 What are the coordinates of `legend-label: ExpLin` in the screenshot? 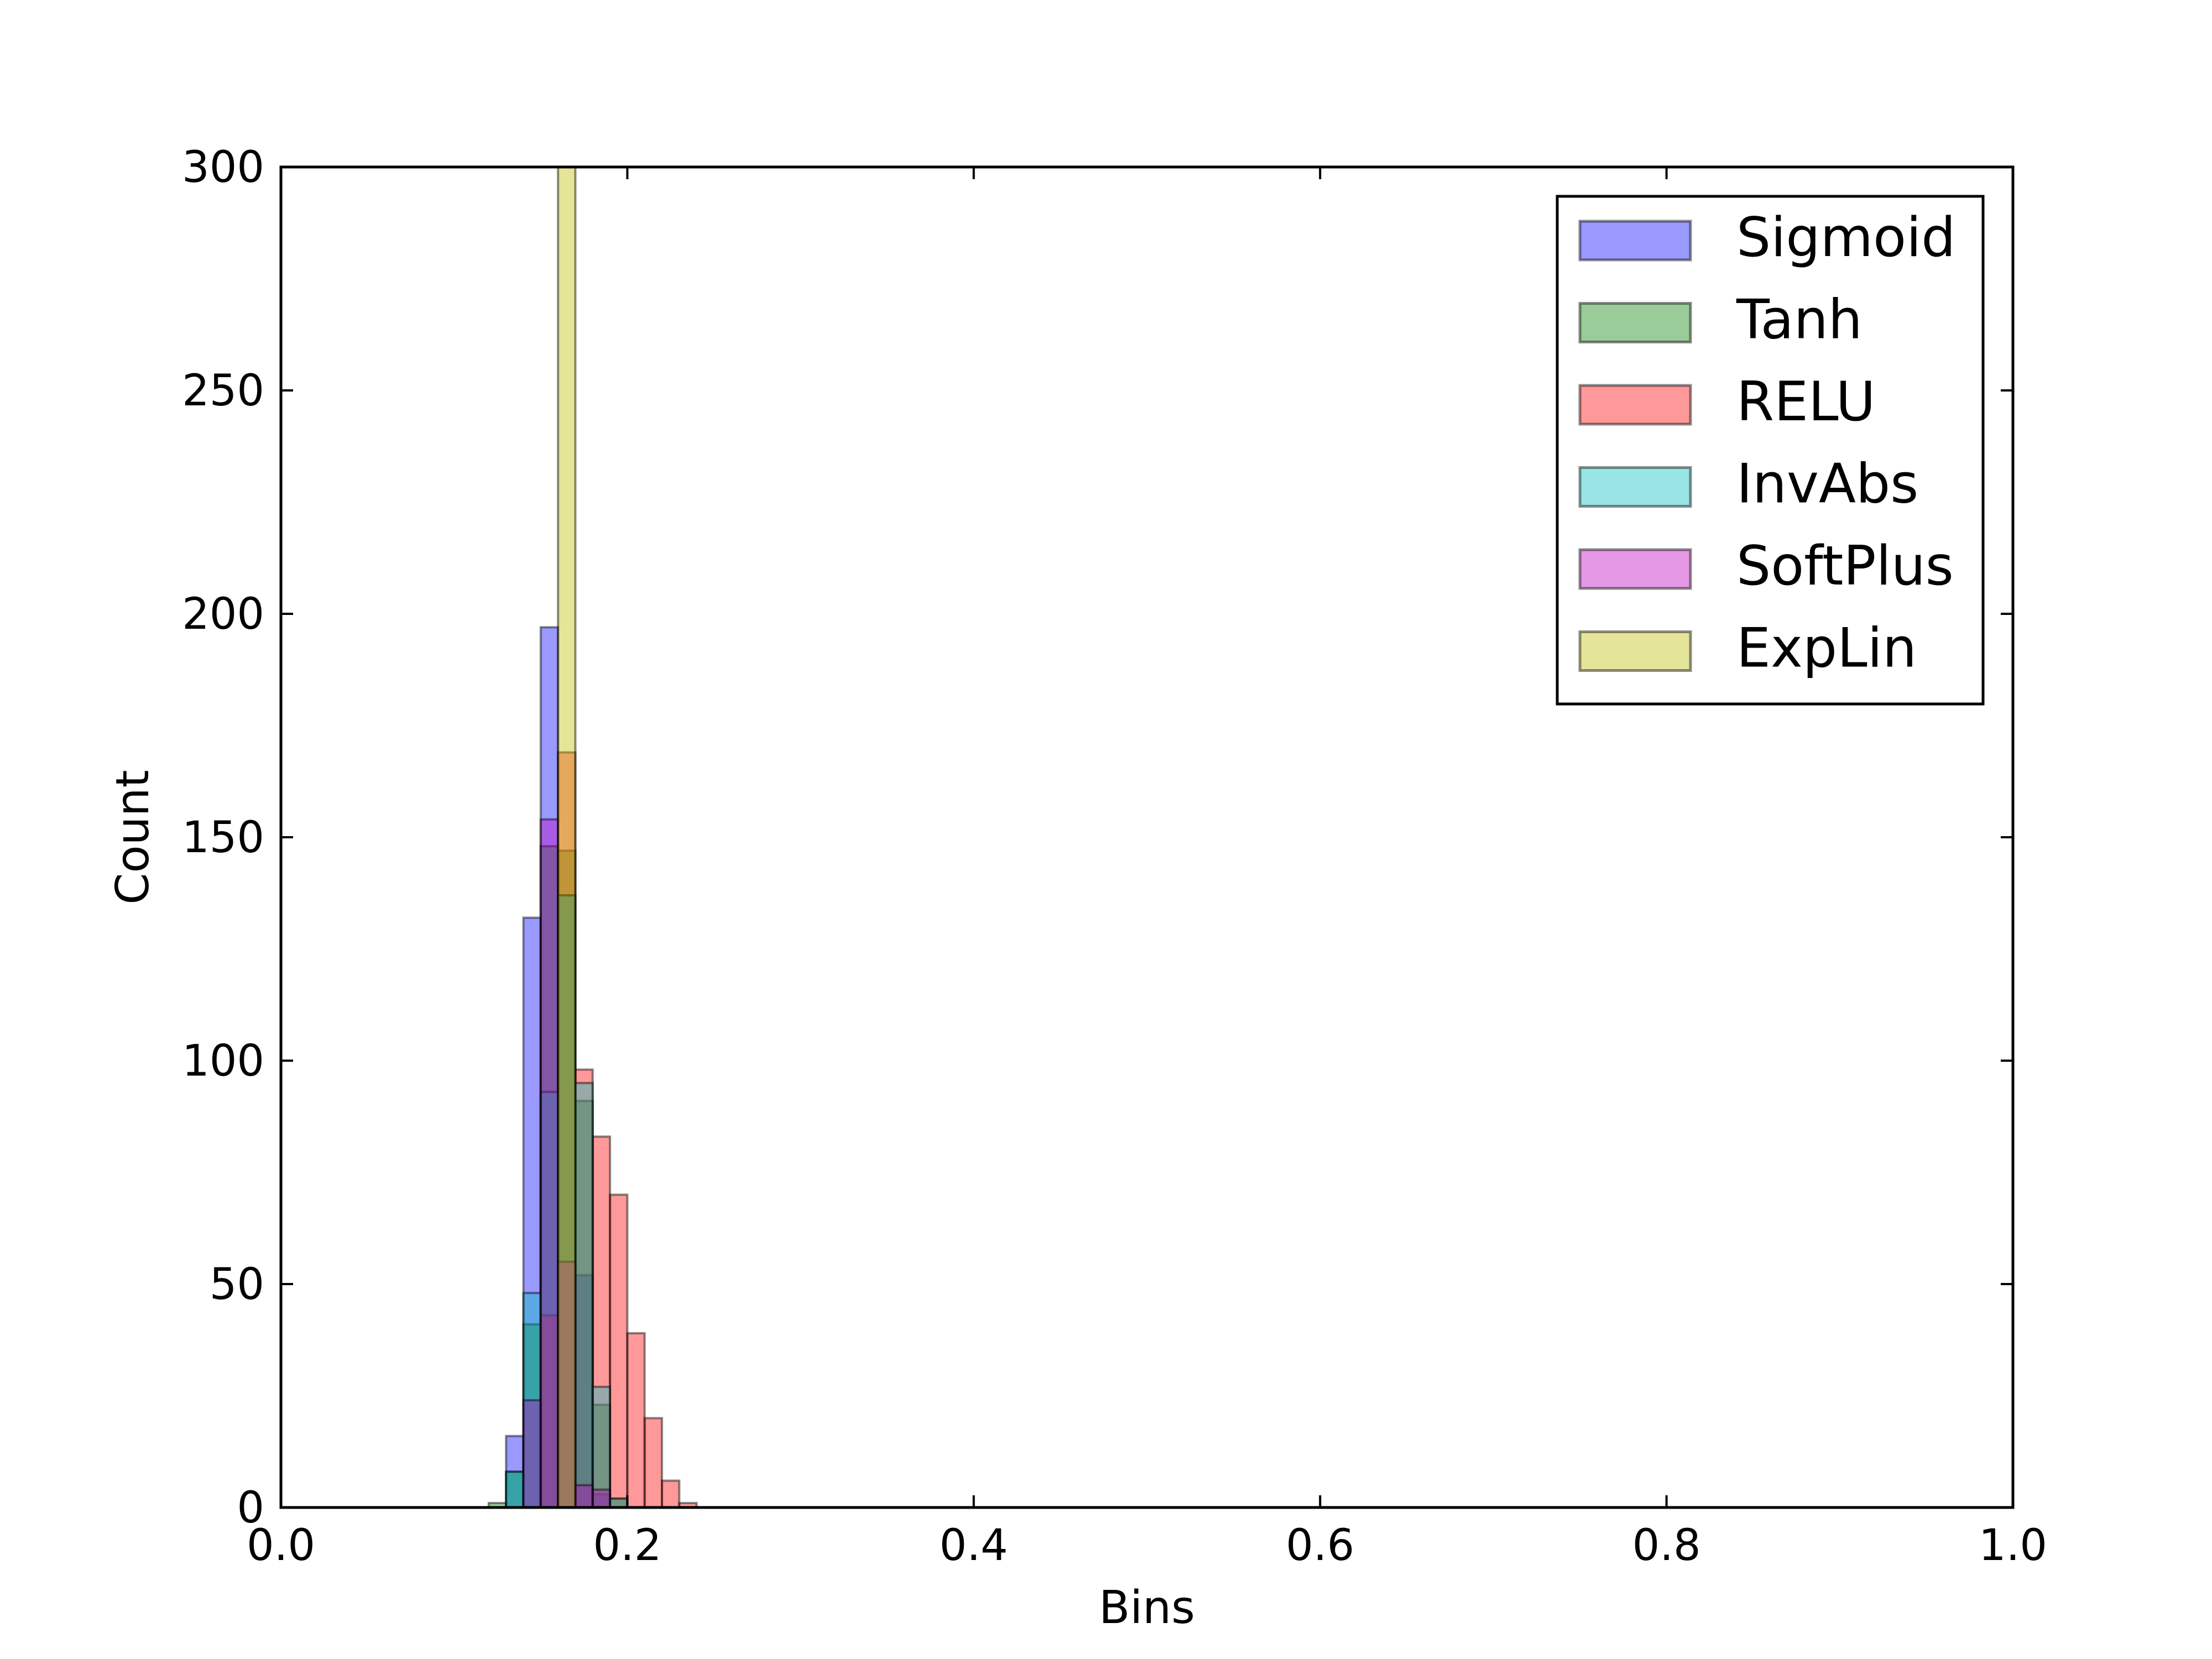 It's located at (1827, 649).